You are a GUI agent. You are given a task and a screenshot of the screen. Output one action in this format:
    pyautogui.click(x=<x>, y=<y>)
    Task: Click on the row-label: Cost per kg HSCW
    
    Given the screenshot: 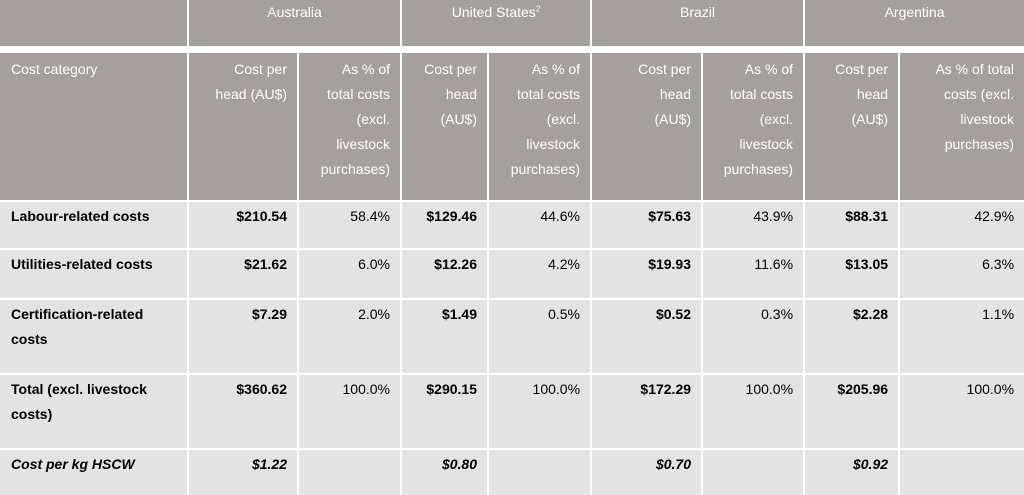 What is the action you would take?
    pyautogui.click(x=94, y=471)
    